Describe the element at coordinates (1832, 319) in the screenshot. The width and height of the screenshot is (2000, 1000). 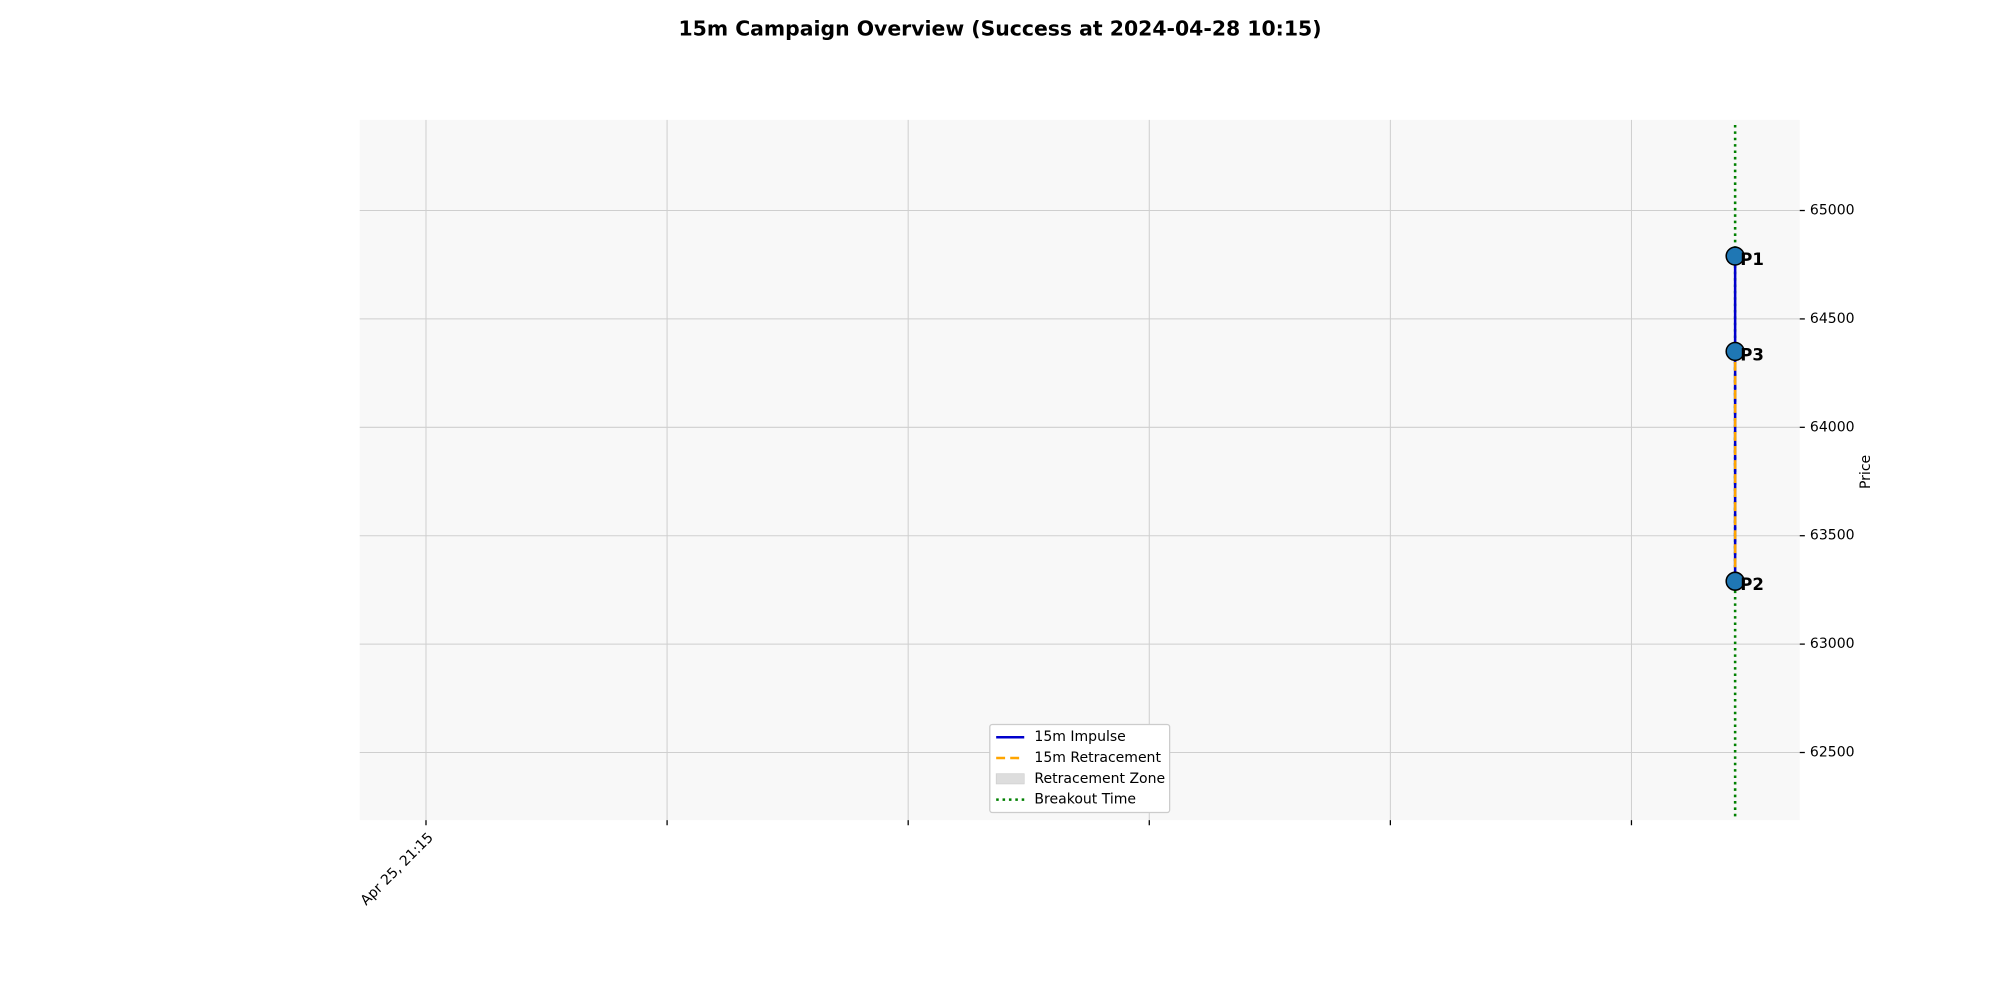
I see `y-tick-label: 64500` at that location.